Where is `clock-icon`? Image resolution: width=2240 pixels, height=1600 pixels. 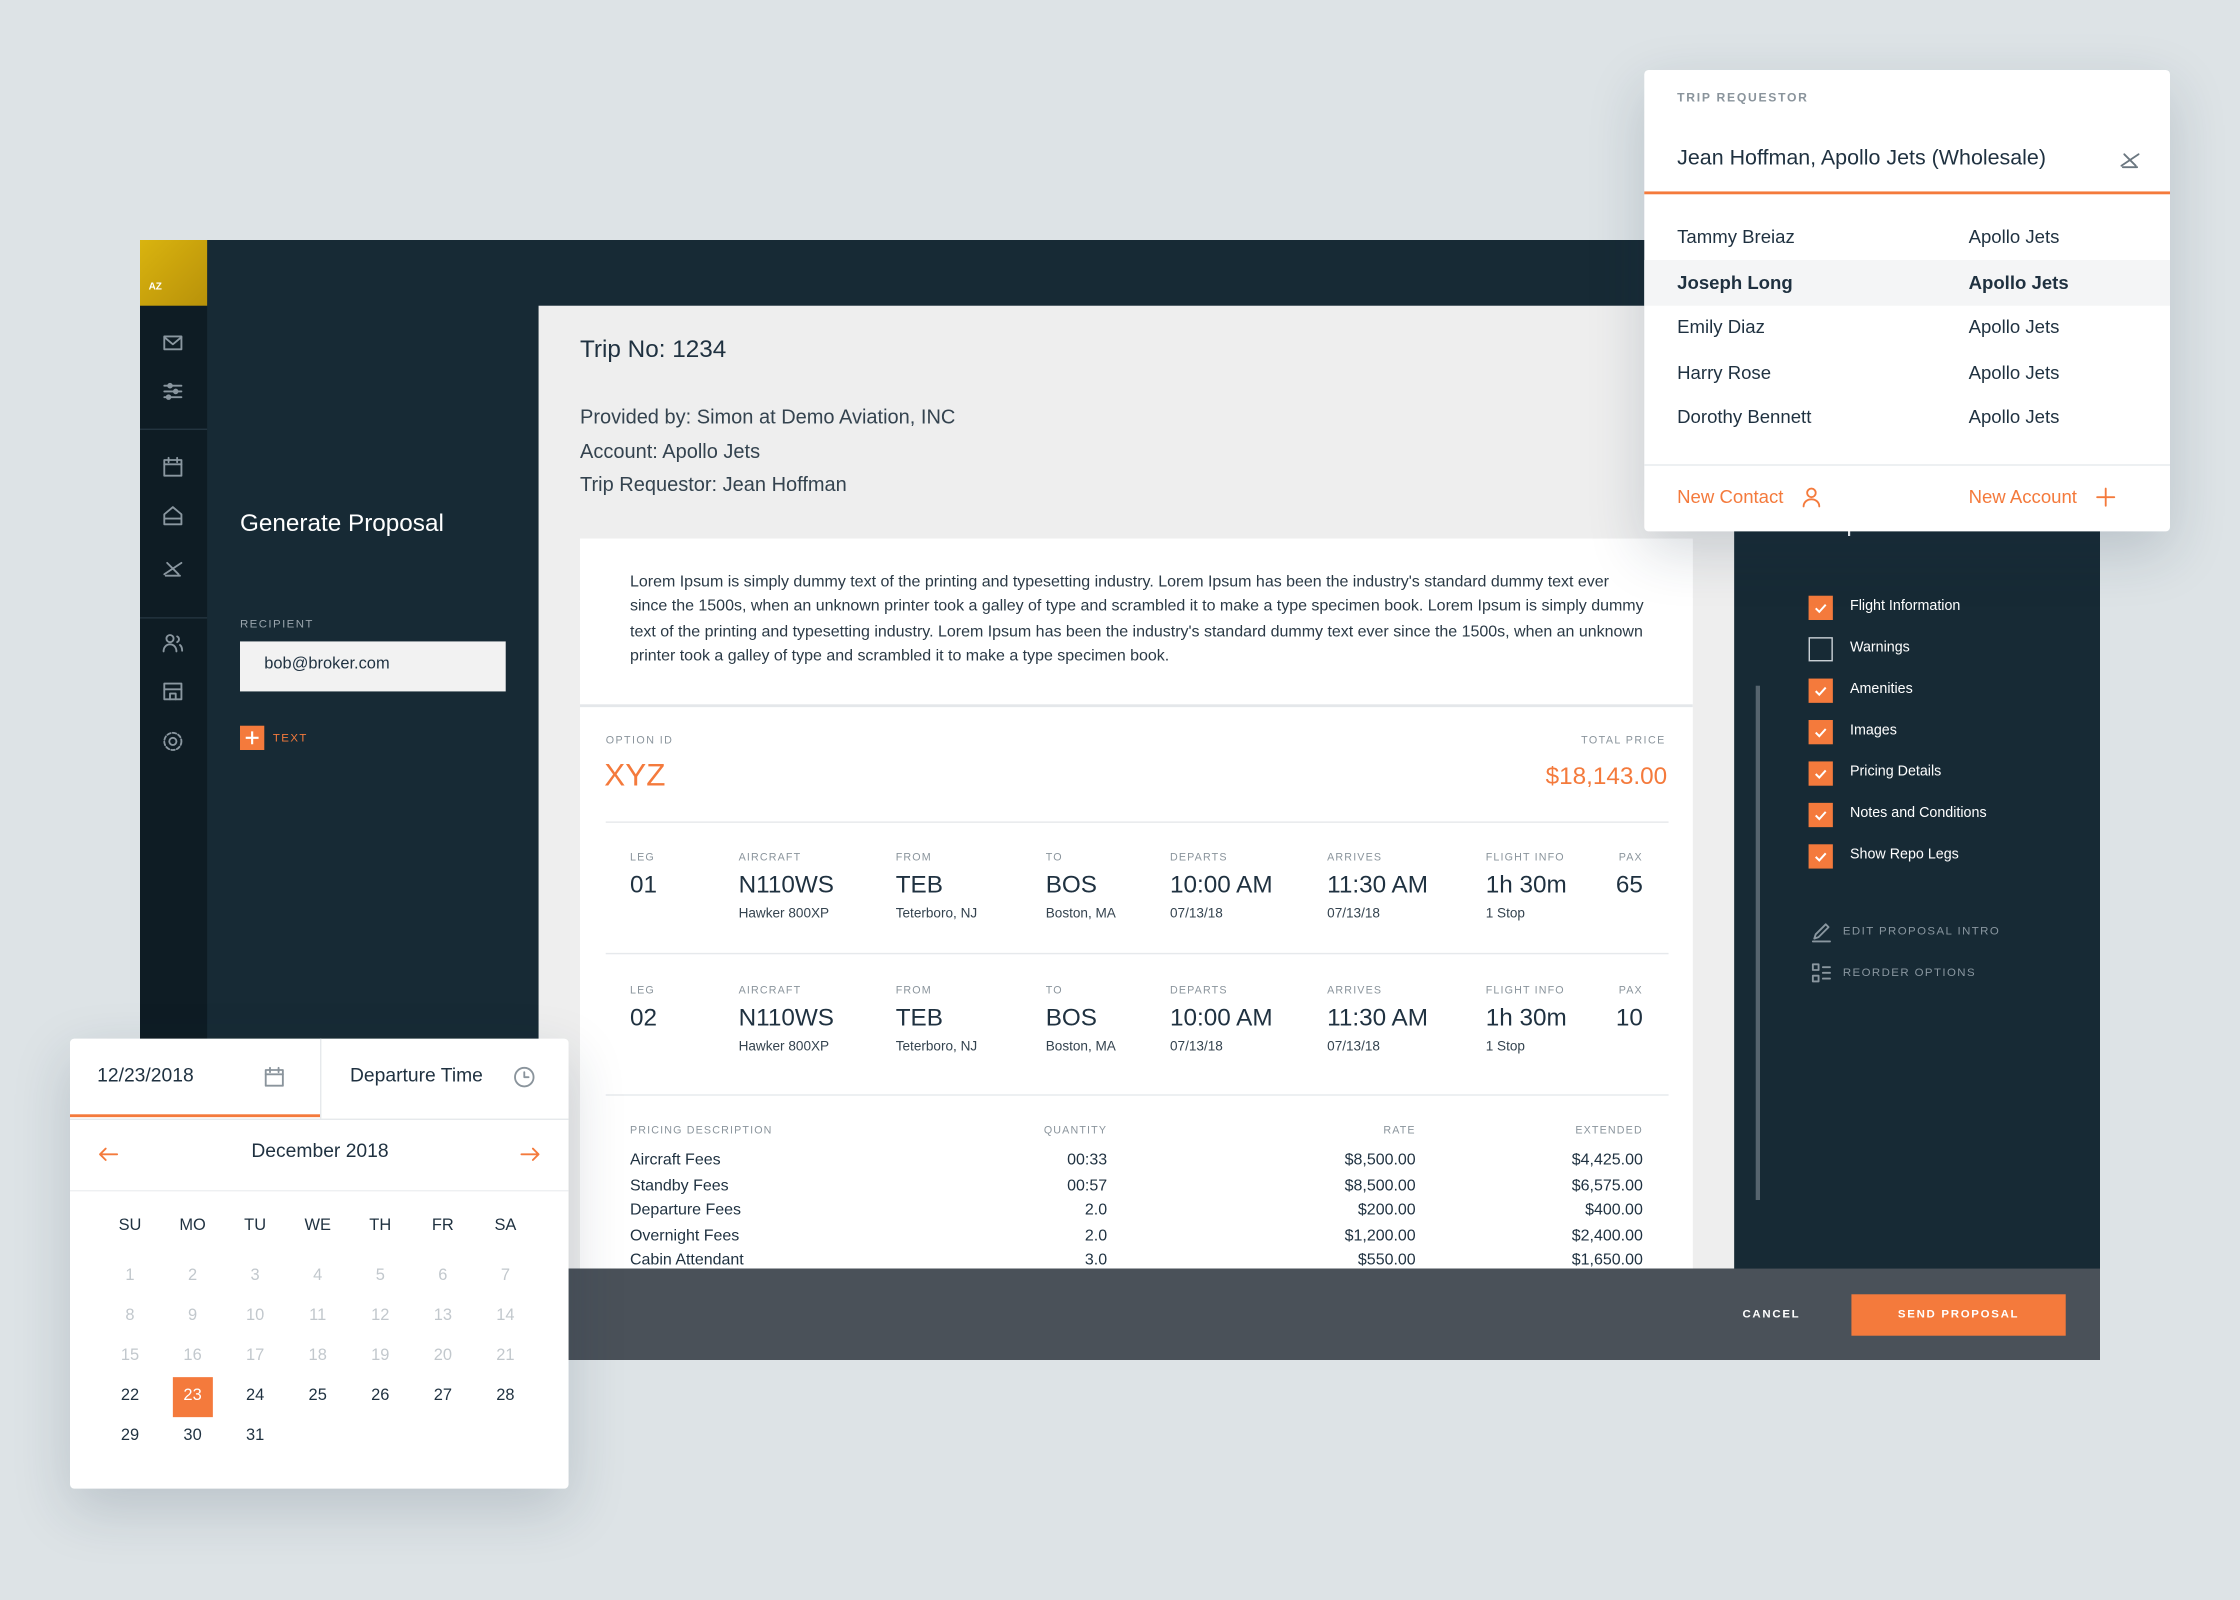
clock-icon is located at coordinates (524, 1077).